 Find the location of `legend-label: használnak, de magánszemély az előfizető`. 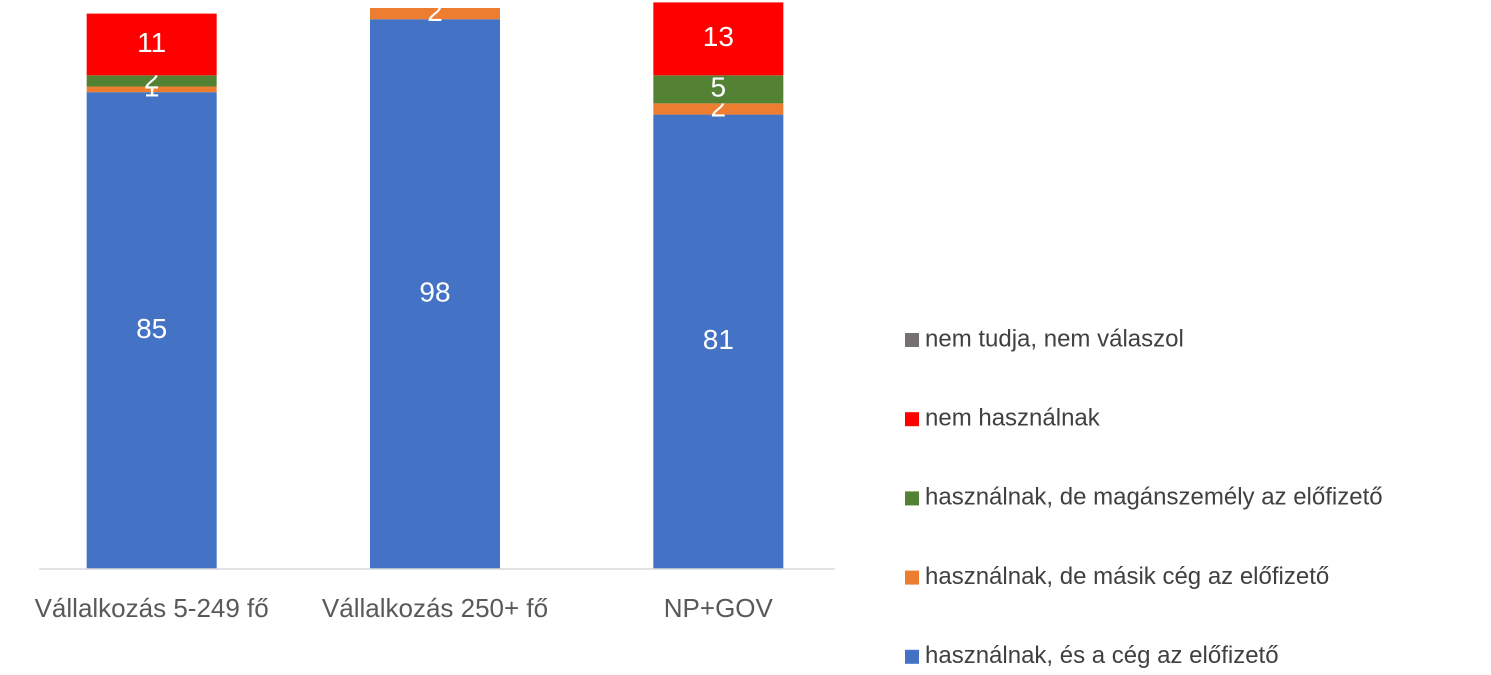

legend-label: használnak, de magánszemély az előfizető is located at coordinates (1154, 497).